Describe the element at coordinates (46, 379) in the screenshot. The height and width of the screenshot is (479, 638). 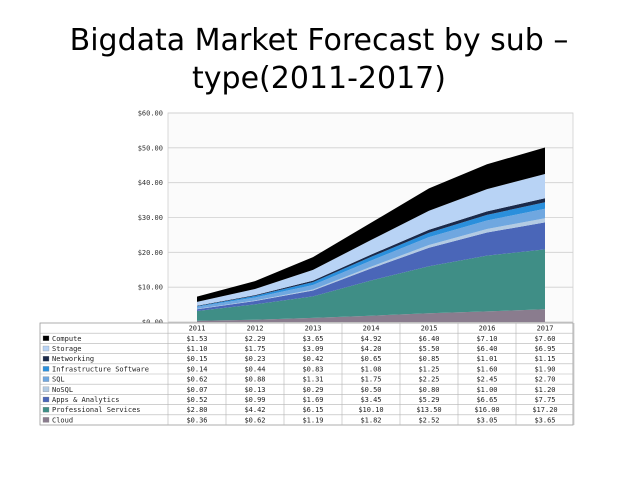
I see `legend-swatch-sql` at that location.